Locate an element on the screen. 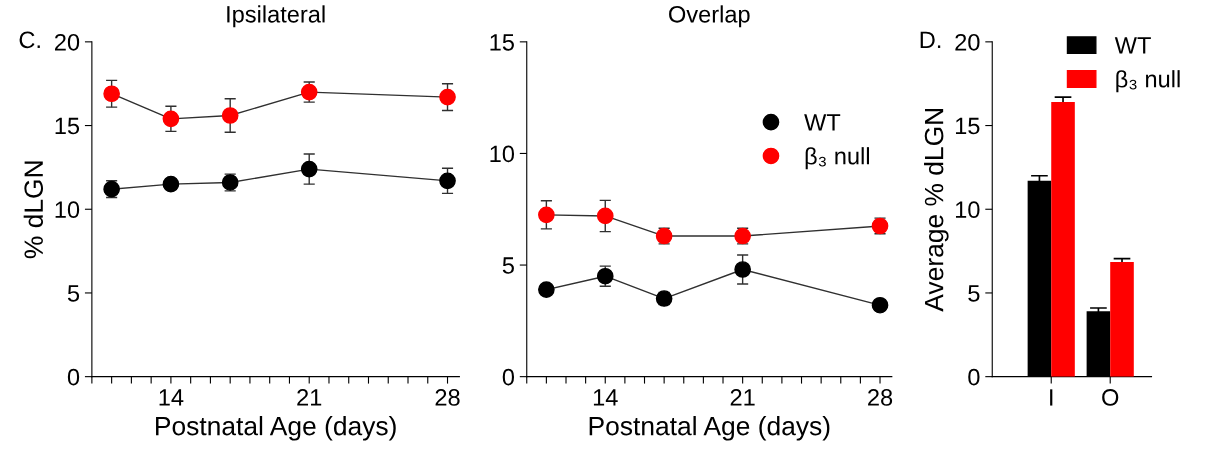  x-tick-label: I is located at coordinates (1051, 397).